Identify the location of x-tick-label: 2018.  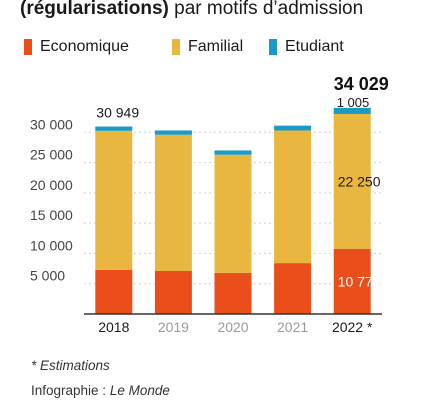
(113, 327).